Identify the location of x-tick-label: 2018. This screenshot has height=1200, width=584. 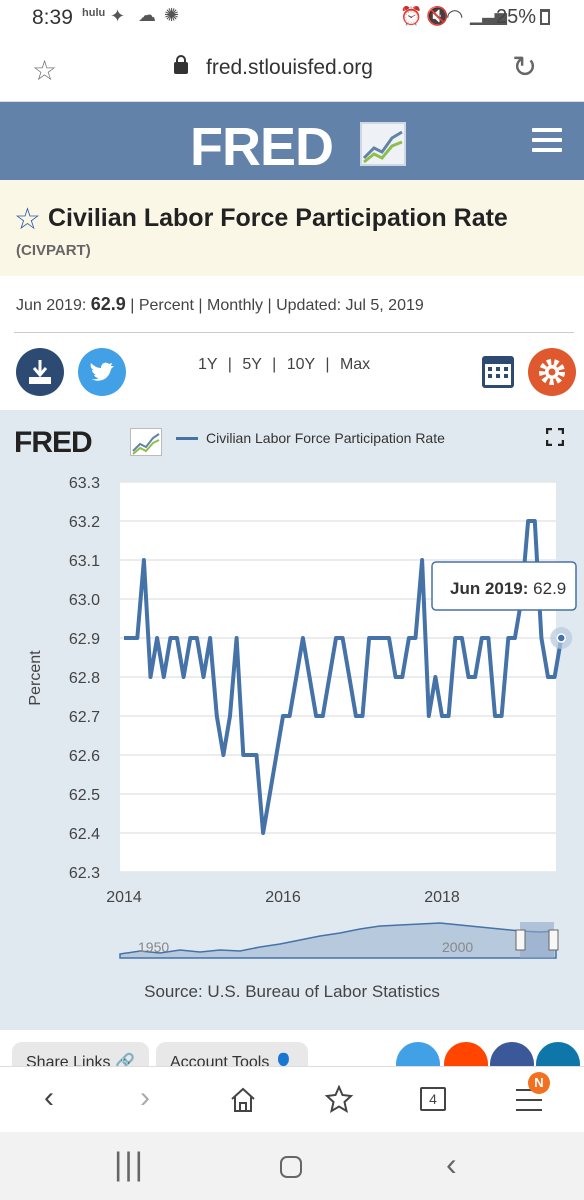
(442, 897).